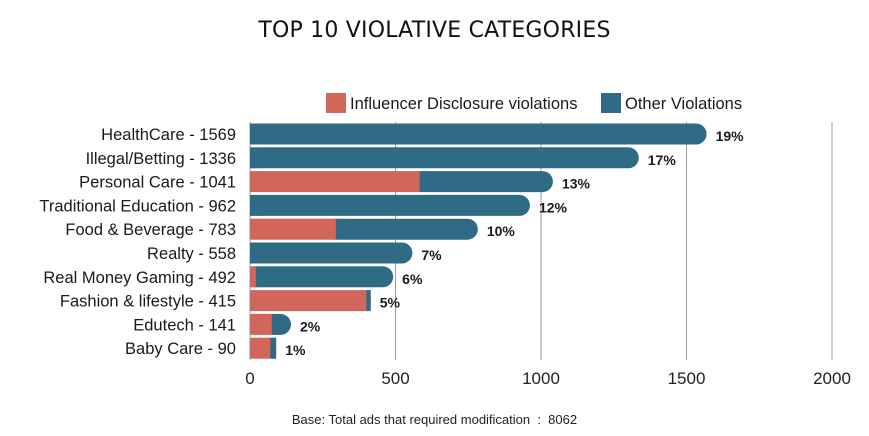 This screenshot has height=436, width=869. What do you see at coordinates (501, 231) in the screenshot?
I see `percent-label: 10%` at bounding box center [501, 231].